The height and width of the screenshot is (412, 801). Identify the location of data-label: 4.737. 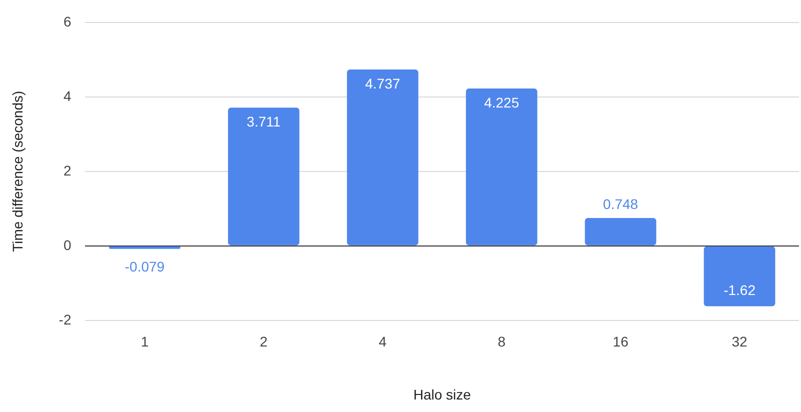
(382, 83).